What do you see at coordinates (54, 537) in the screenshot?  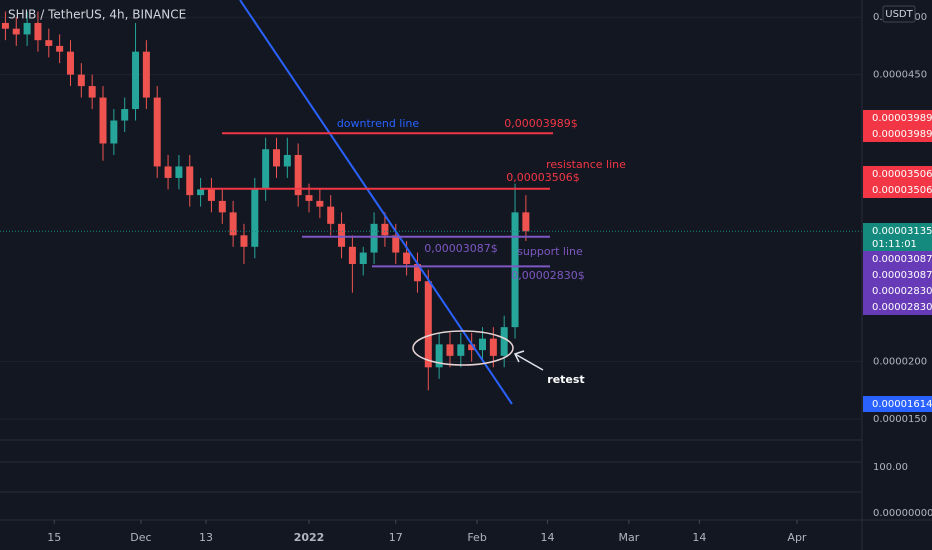 I see `x-tick-label: 15` at bounding box center [54, 537].